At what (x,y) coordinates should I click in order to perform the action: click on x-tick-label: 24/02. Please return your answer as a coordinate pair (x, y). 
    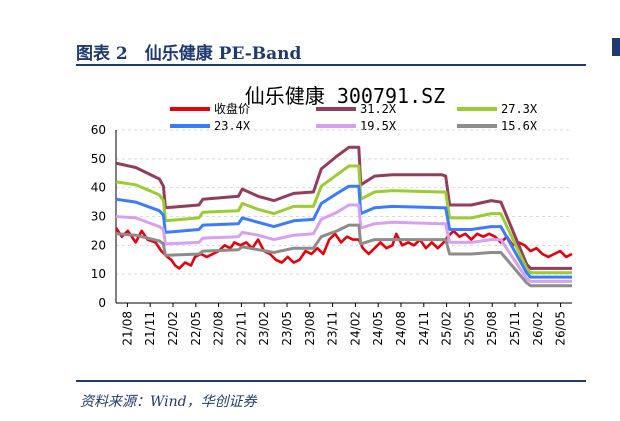
    Looking at the image, I should click on (355, 328).